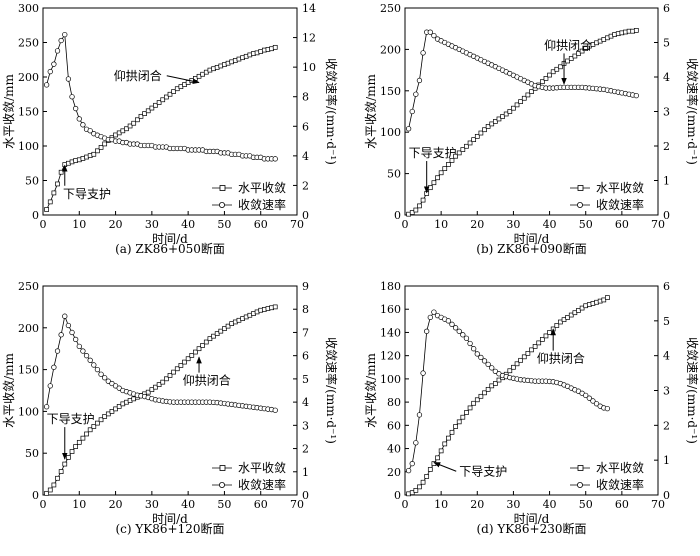 This screenshot has height=556, width=700. What do you see at coordinates (183, 79) in the screenshot?
I see `annotation-arrow` at bounding box center [183, 79].